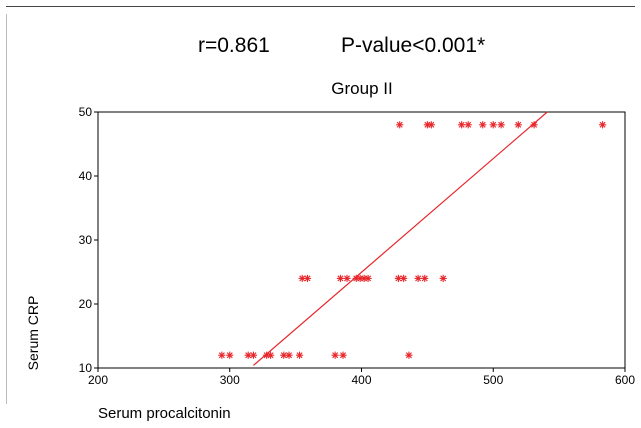  I want to click on y-axis-label: Serum CRP, so click(33, 333).